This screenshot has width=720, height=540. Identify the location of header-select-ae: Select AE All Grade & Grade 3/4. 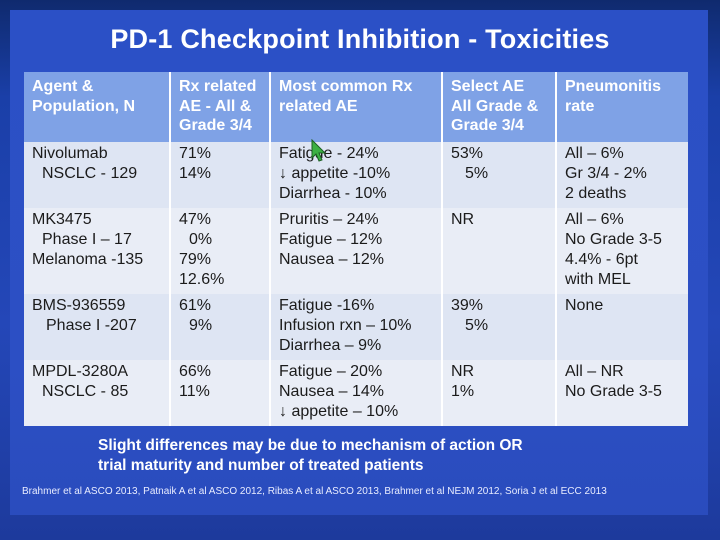
(499, 107).